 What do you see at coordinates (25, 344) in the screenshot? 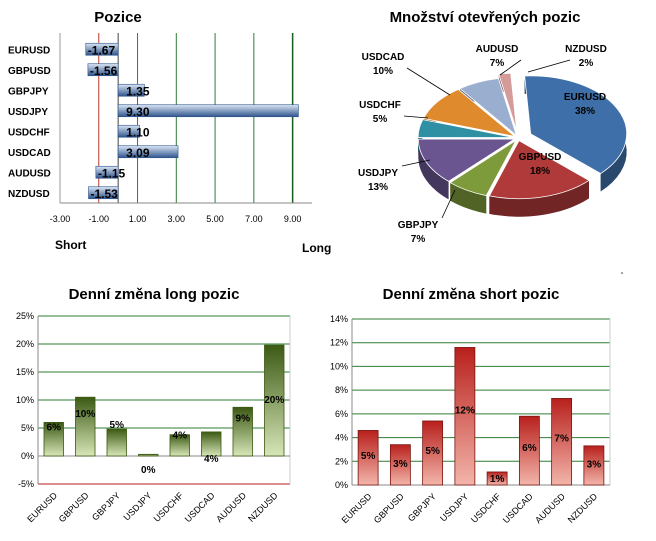
I see `daily-long-y-tick-label: 20%` at bounding box center [25, 344].